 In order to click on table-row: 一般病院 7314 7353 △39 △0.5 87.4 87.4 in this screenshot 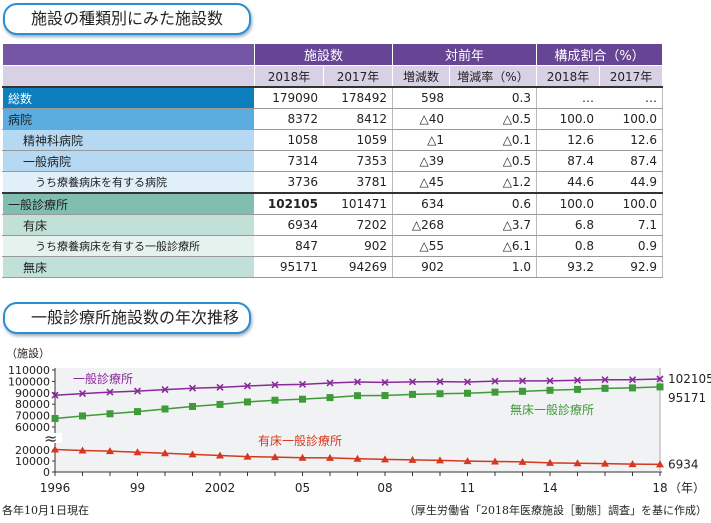, I will do `click(332, 161)`.